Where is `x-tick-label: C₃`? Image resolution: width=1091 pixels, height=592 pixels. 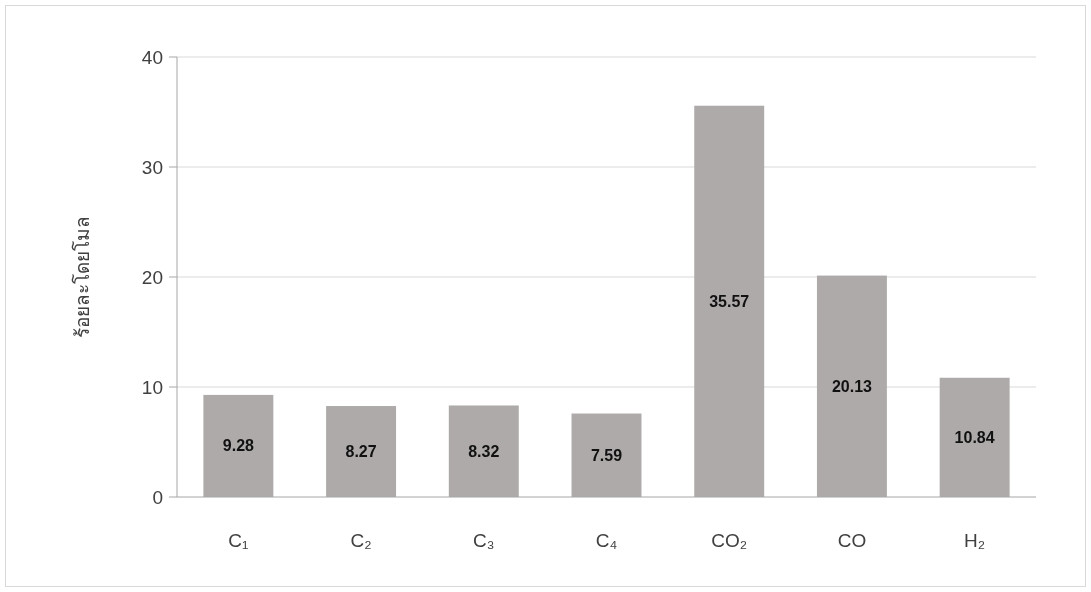
x-tick-label: C₃ is located at coordinates (484, 540).